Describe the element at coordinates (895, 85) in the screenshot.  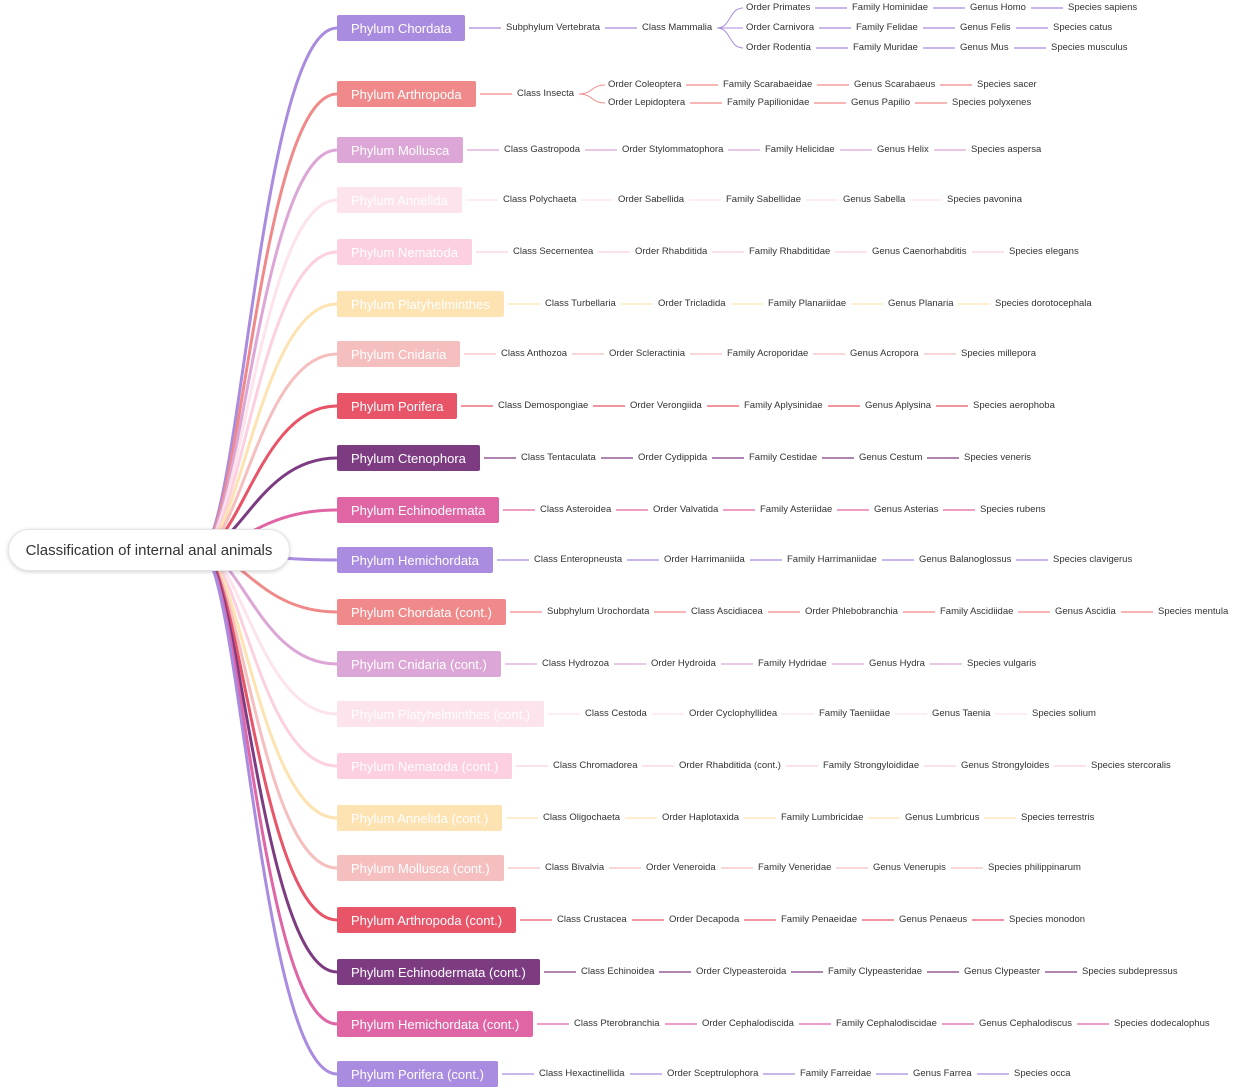
I see `taxon-node: Genus Scarabaeus` at that location.